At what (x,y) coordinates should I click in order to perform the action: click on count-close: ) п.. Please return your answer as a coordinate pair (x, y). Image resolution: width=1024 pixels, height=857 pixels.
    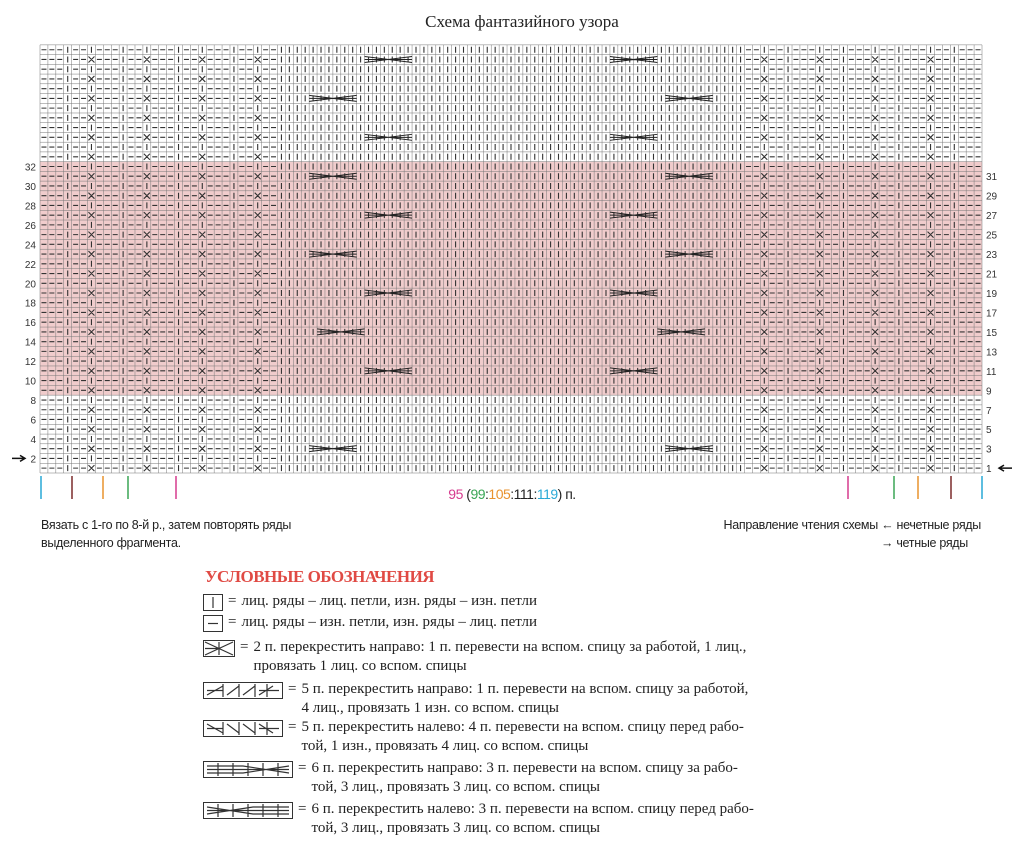
    Looking at the image, I should click on (567, 494).